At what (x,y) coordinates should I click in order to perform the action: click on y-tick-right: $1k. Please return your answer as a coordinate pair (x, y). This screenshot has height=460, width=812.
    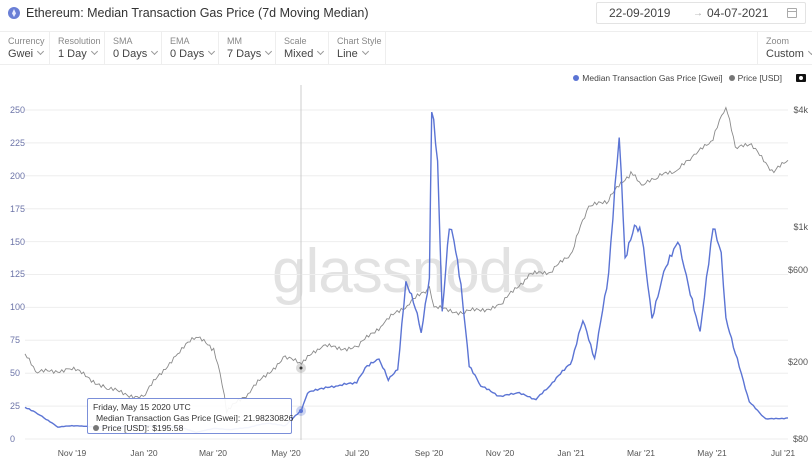
    Looking at the image, I should click on (800, 227).